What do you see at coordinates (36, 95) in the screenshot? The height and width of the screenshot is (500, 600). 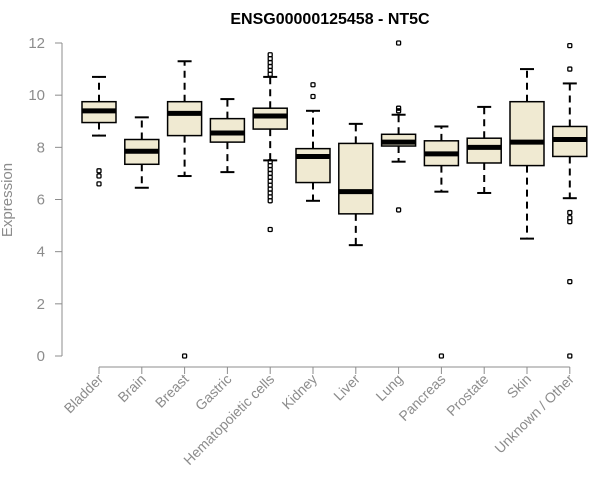 I see `y-tick-label: 10` at bounding box center [36, 95].